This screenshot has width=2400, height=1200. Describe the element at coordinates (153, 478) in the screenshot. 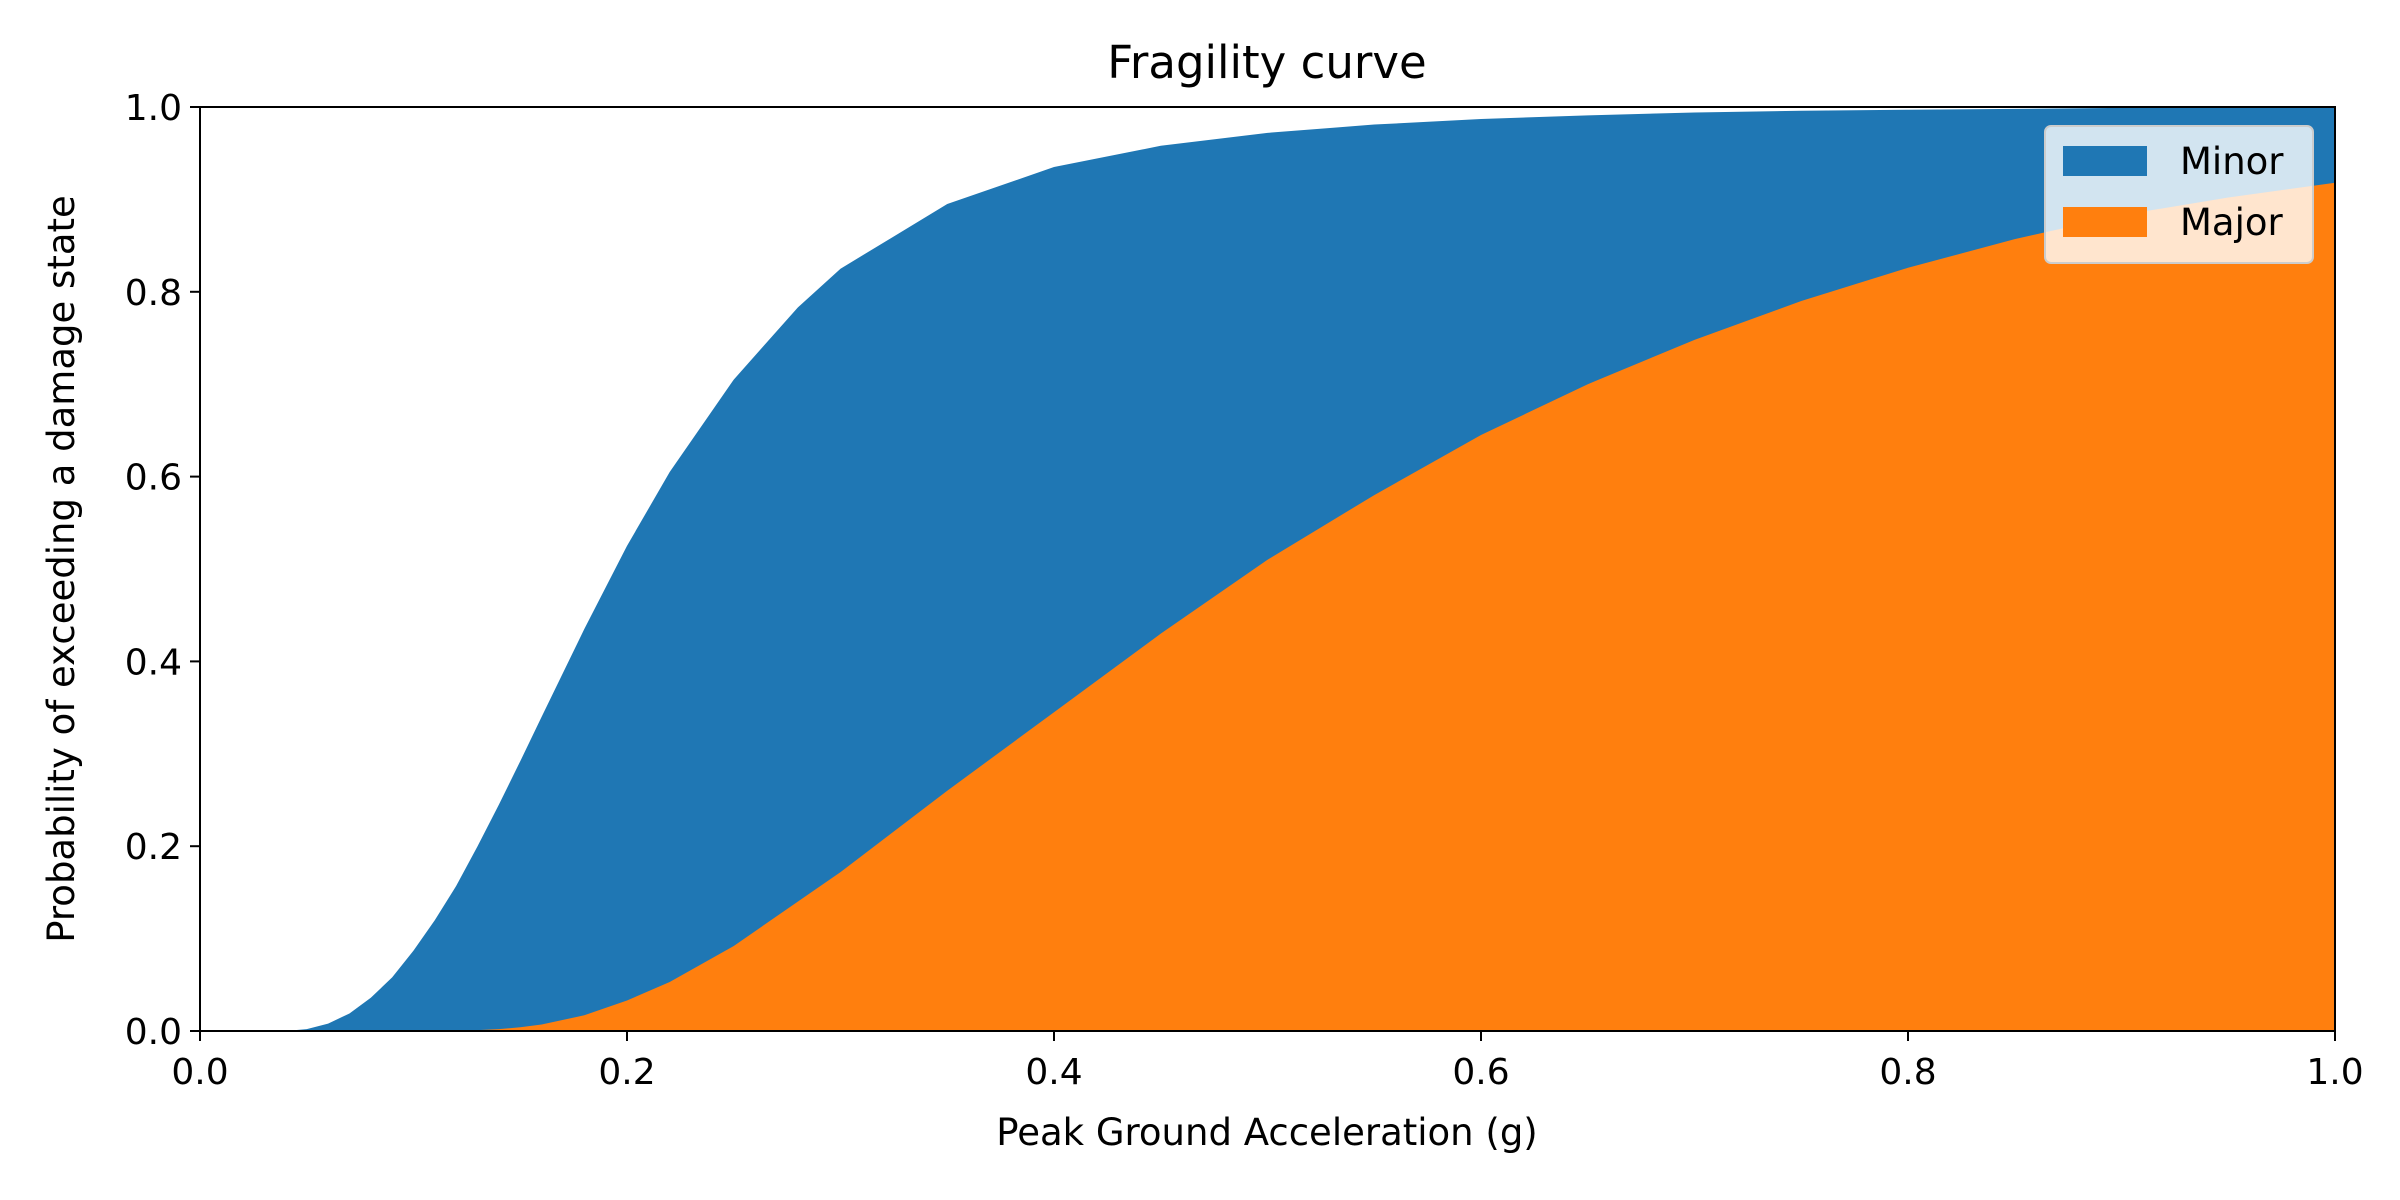

I see `y-tick-label: 0.6` at that location.